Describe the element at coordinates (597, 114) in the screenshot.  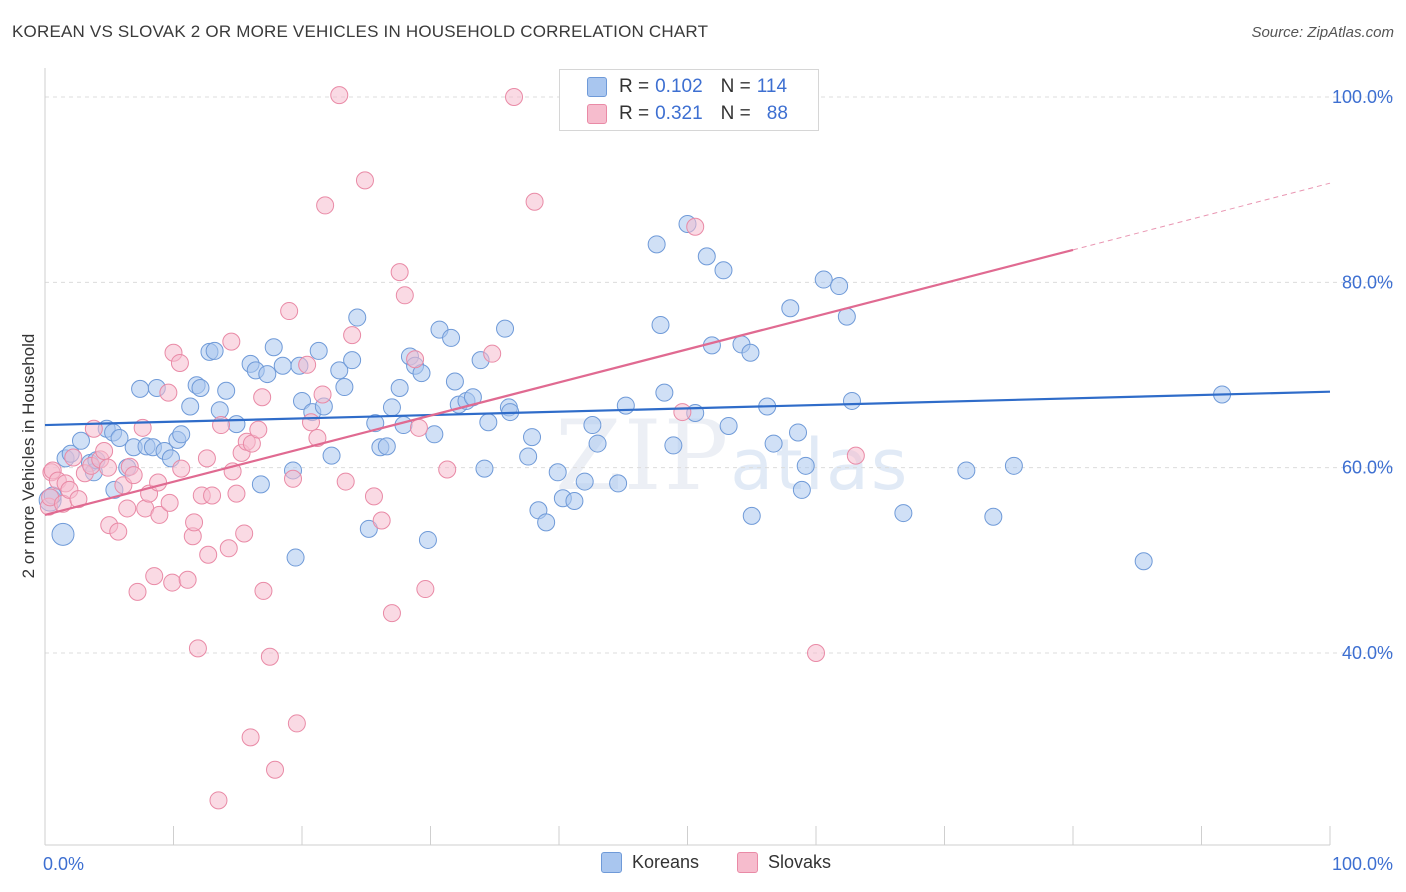
I see `slovak-swatch` at that location.